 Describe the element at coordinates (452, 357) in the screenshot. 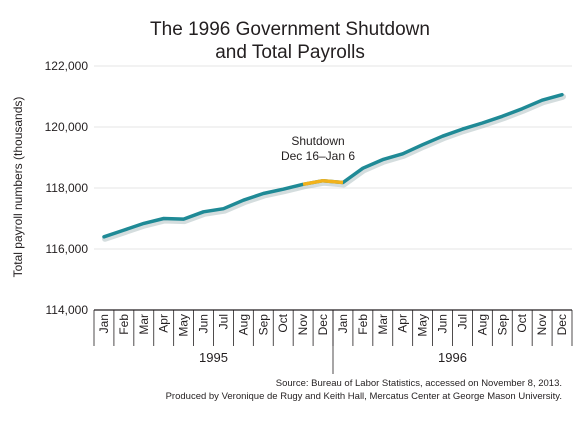

I see `year-label: 1996` at that location.